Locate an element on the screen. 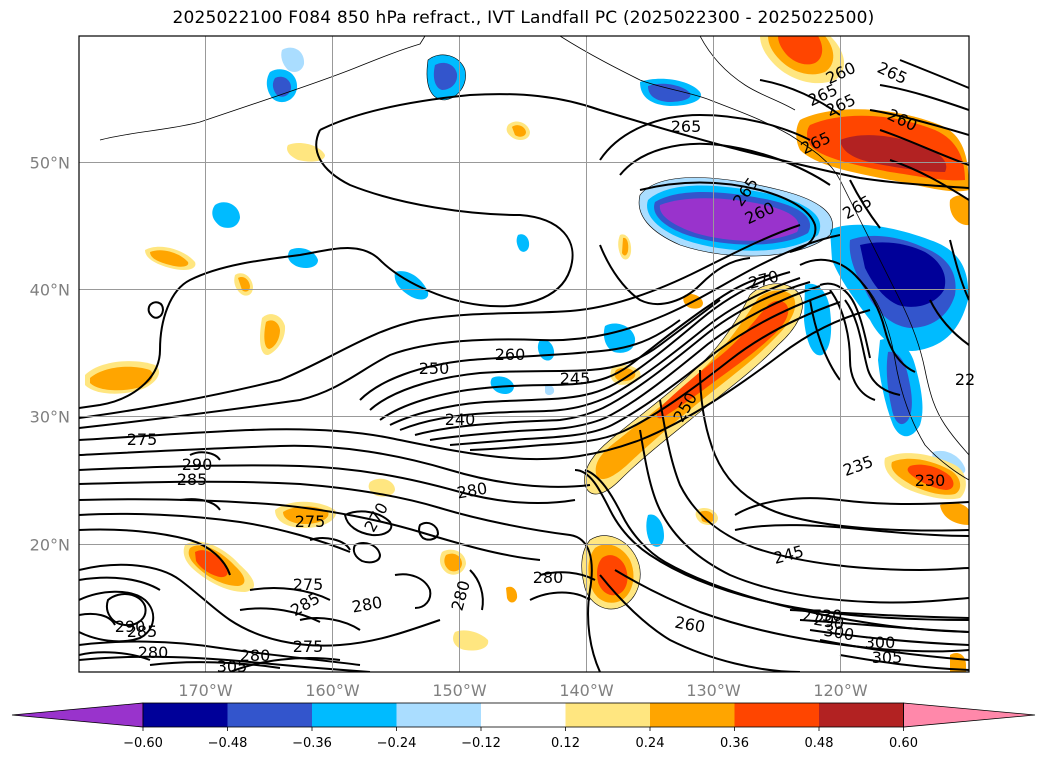 Image resolution: width=1047 pixels, height=765 pixels. colorbar-tick-label: 0.60 is located at coordinates (903, 743).